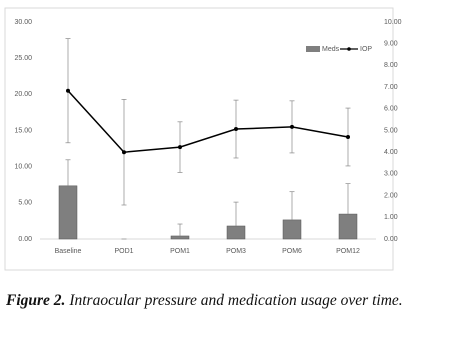 The image size is (453, 337). I want to click on legend-label: IOP, so click(366, 49).